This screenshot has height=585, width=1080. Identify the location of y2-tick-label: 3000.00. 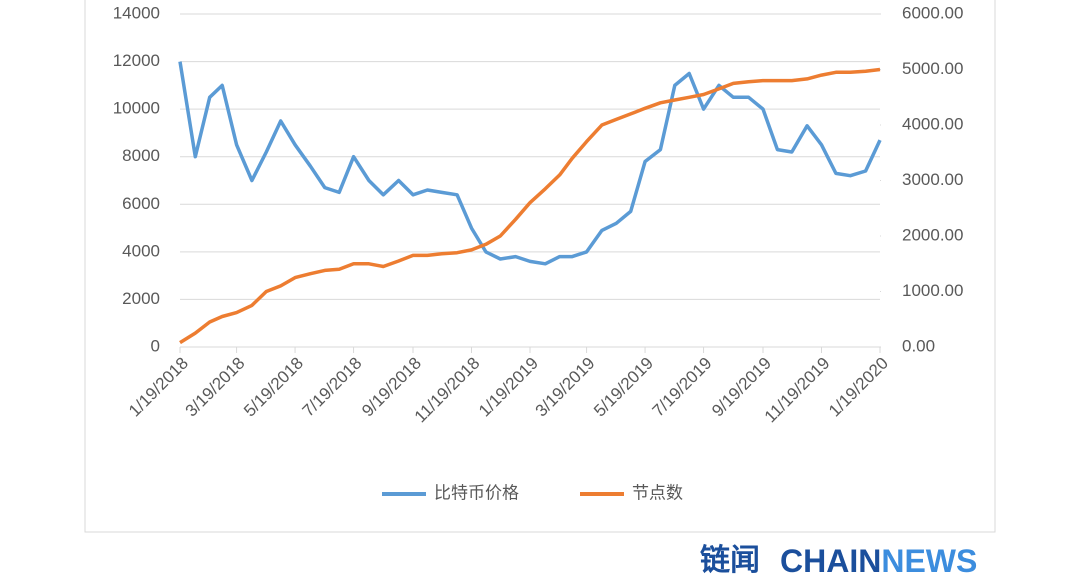
(932, 179).